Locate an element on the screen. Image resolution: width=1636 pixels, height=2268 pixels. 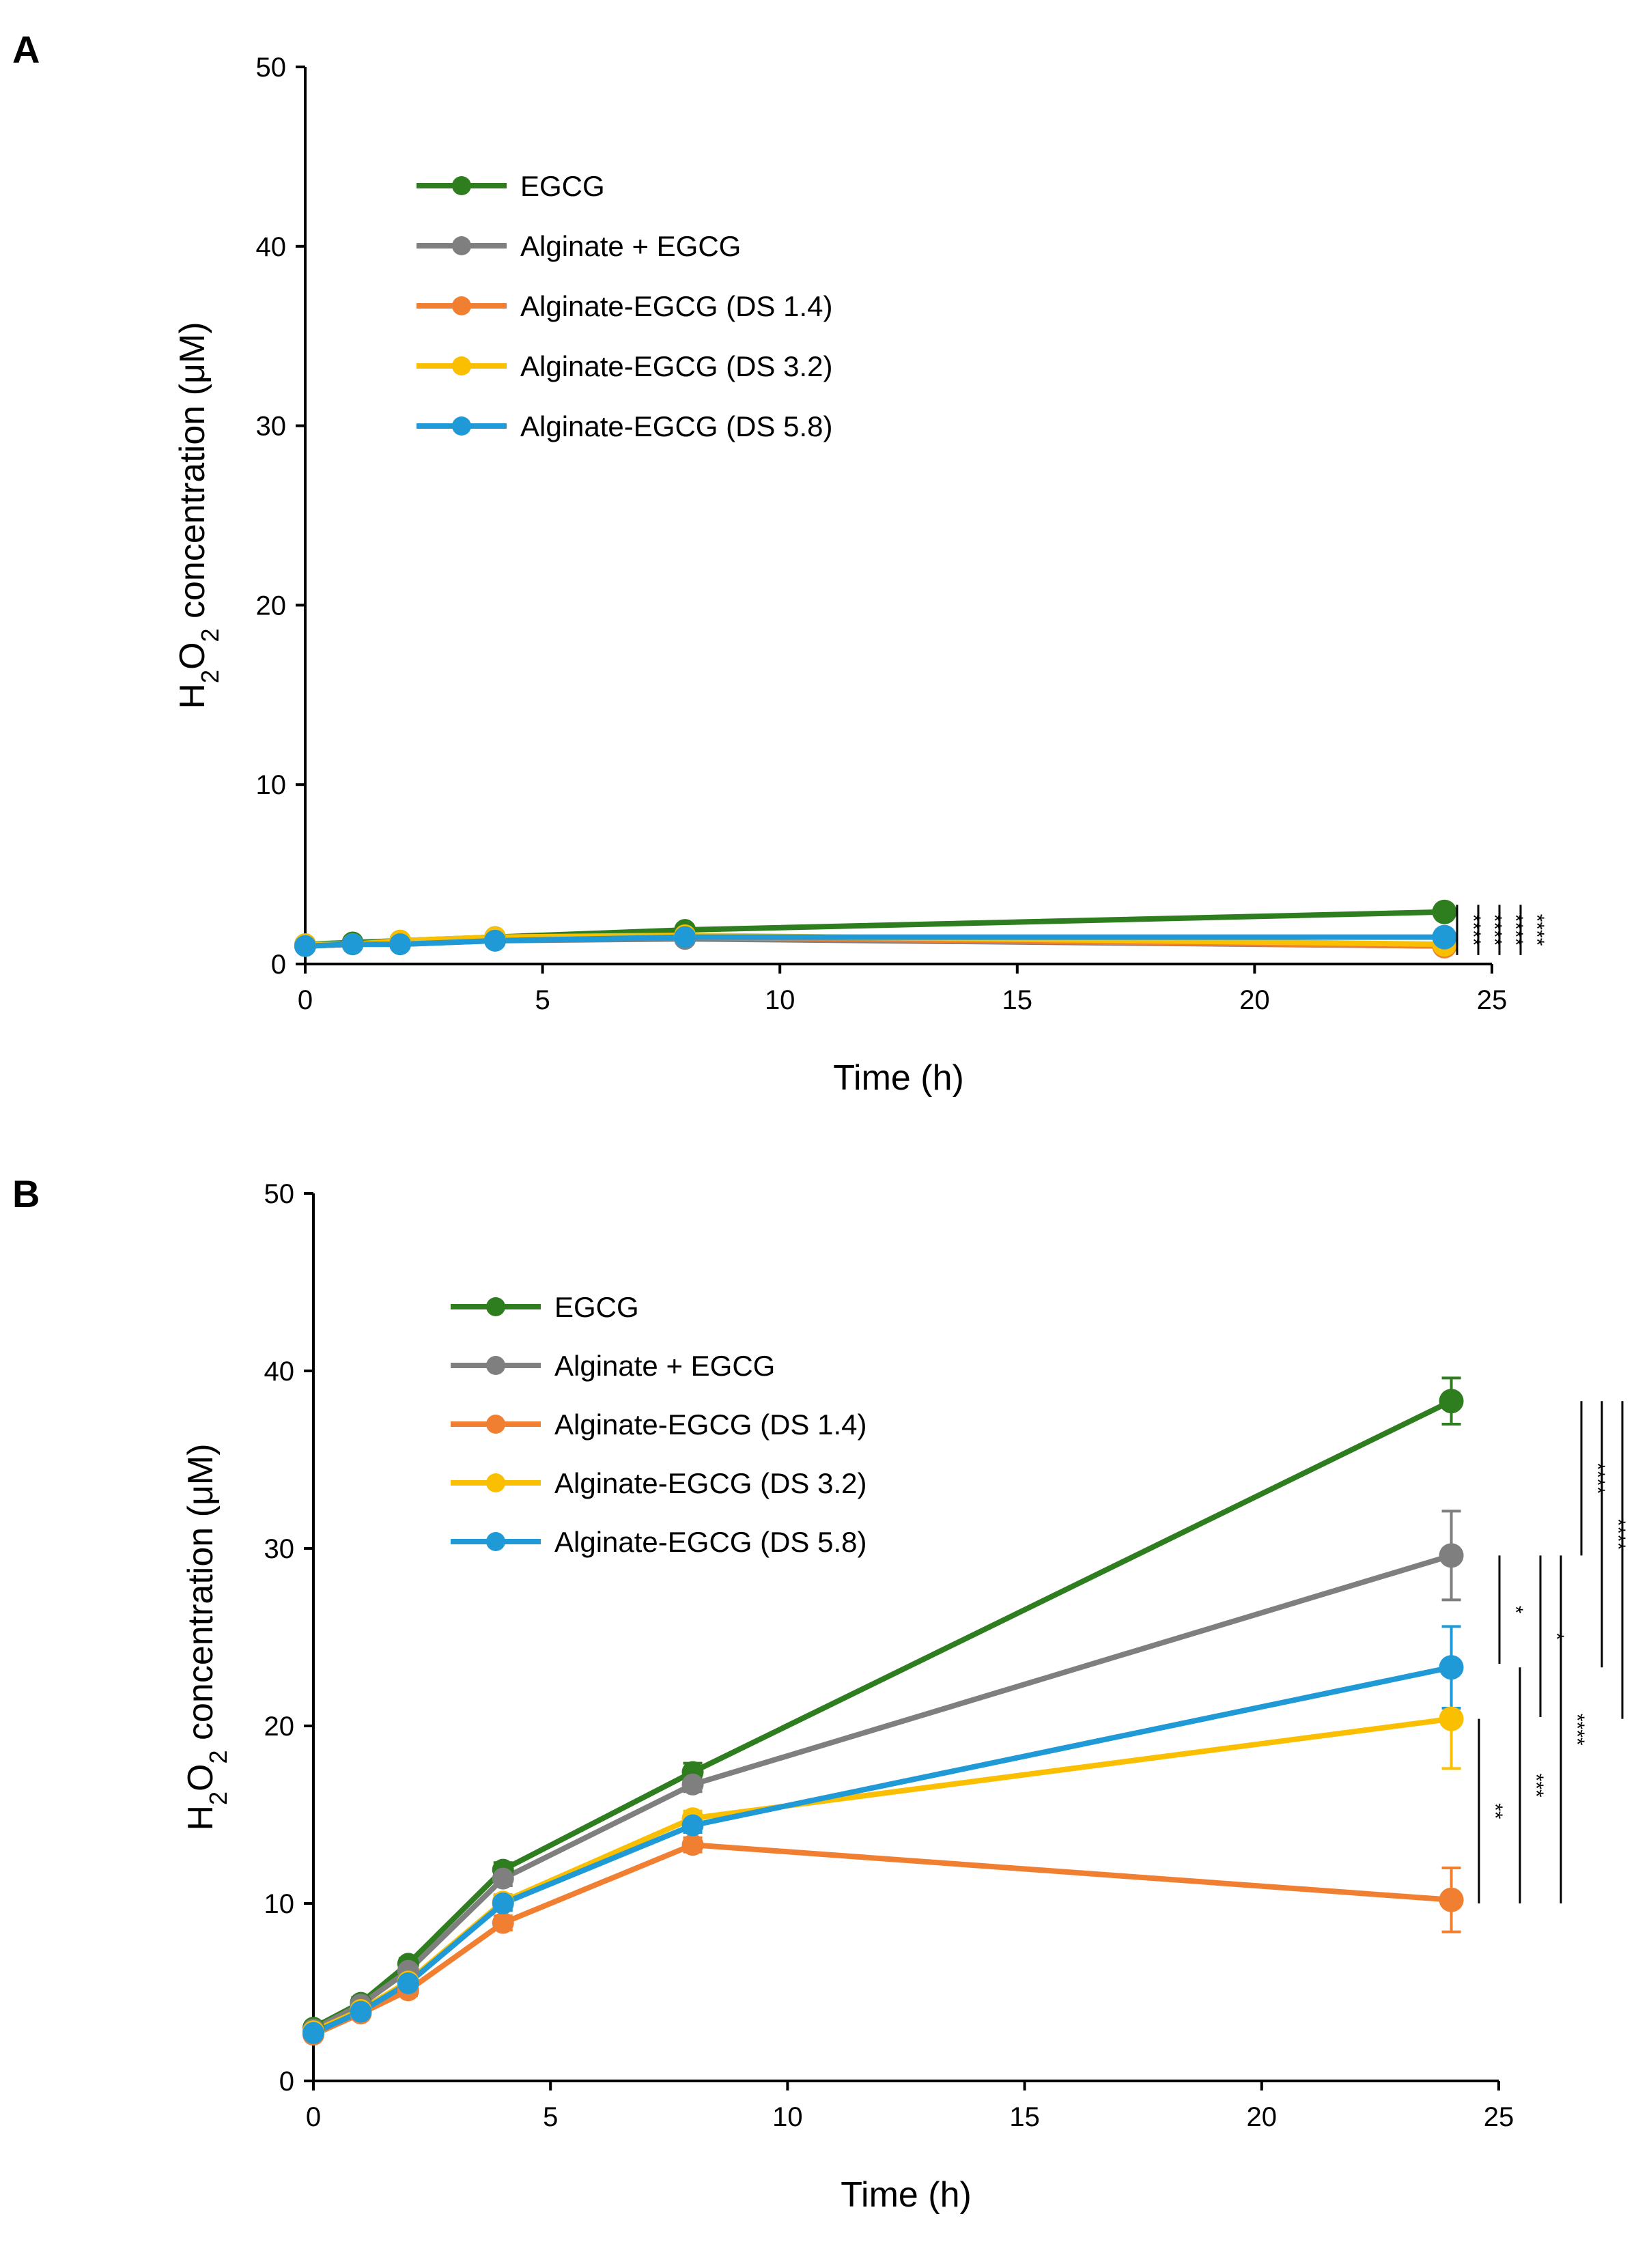
panel-label-b: B is located at coordinates (26, 1193).